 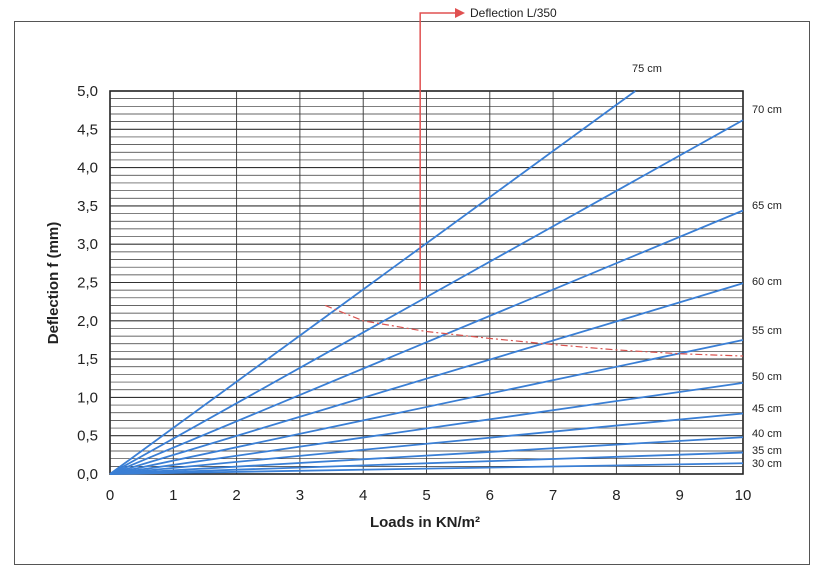 I want to click on y-tick-label: 1,0, so click(x=87, y=397).